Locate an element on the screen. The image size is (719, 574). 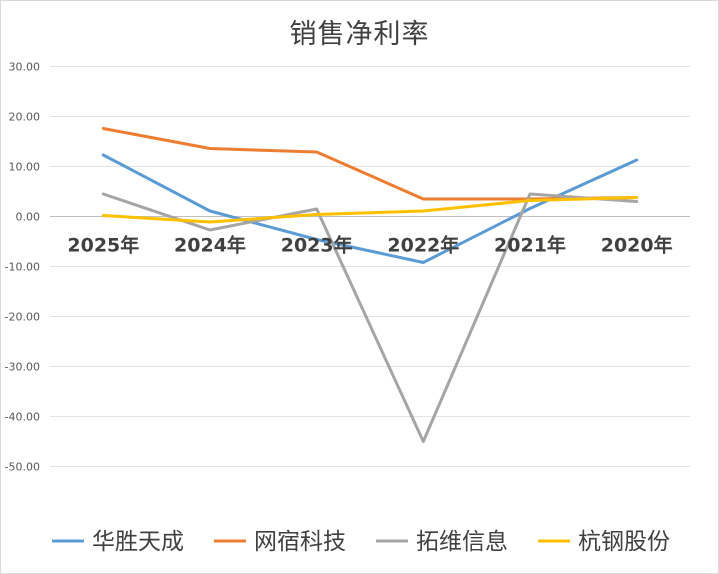
x-tick-label: 2020年 is located at coordinates (637, 245).